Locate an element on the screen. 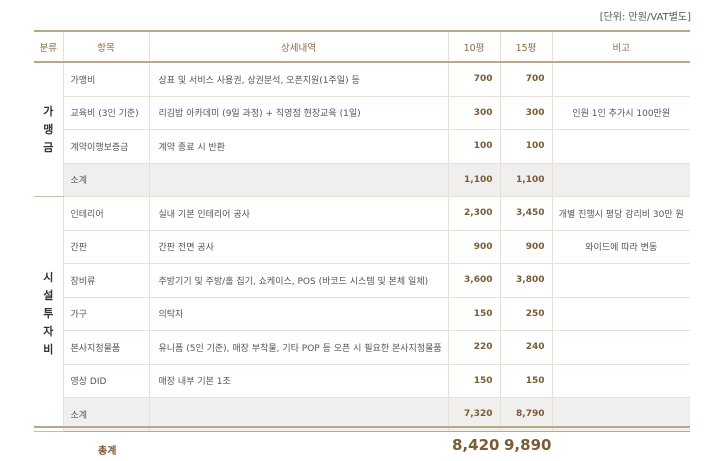 The height and width of the screenshot is (461, 710). detail-cell: 실내 기본 인테리어 공사 is located at coordinates (299, 213).